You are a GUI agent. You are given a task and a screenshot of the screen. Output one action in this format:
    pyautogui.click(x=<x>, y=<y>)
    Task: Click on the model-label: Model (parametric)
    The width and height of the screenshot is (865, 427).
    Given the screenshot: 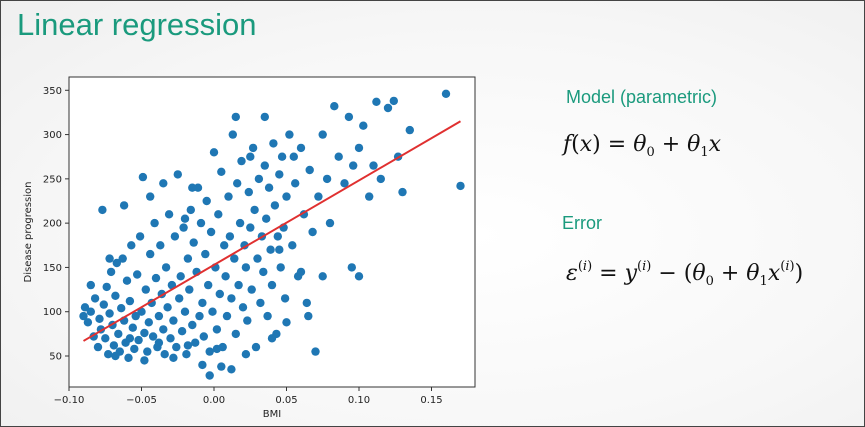 What is the action you would take?
    pyautogui.click(x=642, y=97)
    